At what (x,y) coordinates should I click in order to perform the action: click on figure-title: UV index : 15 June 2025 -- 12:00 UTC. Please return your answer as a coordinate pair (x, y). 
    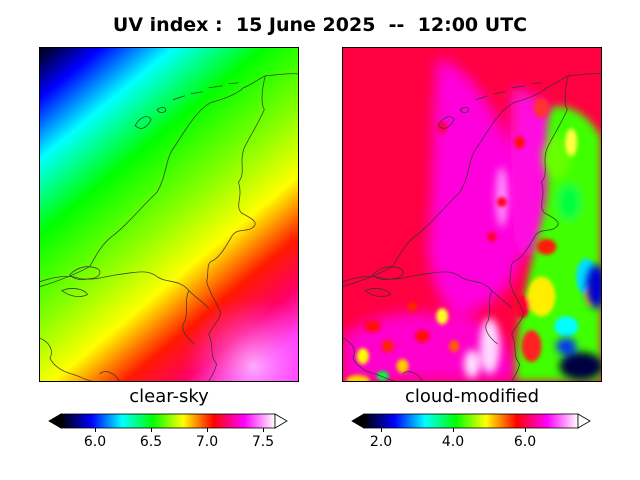
    Looking at the image, I should click on (320, 25).